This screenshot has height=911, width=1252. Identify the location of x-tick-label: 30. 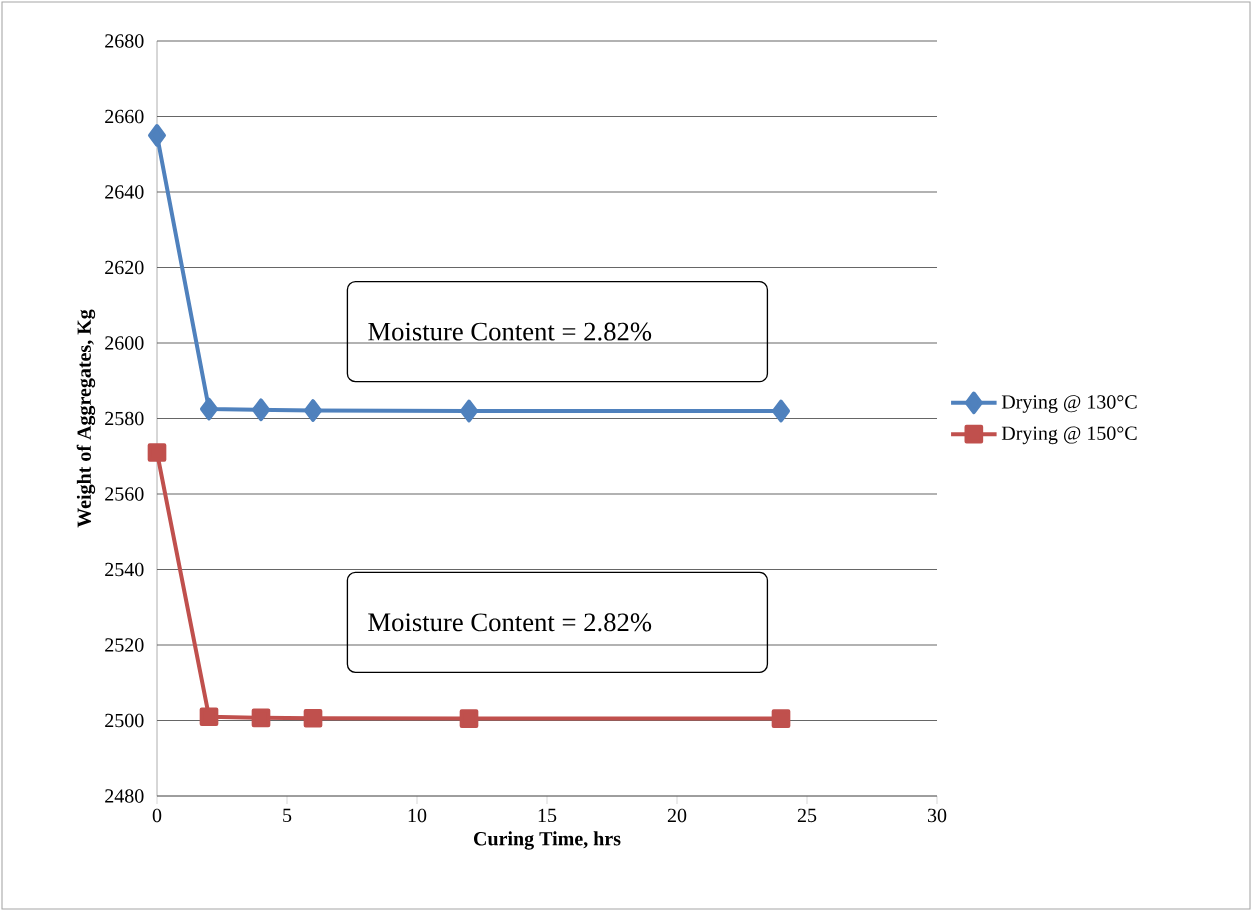
(937, 815).